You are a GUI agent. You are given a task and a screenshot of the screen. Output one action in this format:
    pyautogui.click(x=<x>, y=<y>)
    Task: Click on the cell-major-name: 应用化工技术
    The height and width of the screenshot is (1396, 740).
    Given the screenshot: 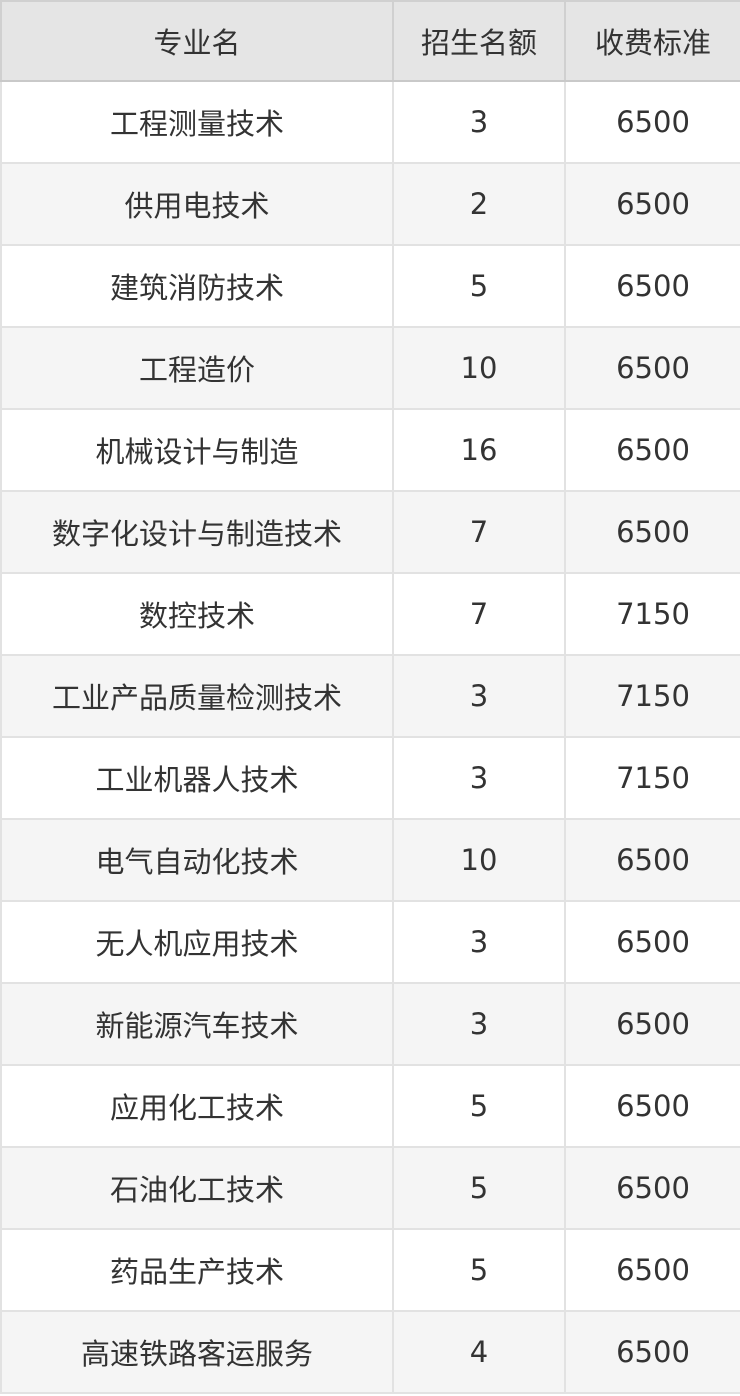 What is the action you would take?
    pyautogui.click(x=197, y=1106)
    